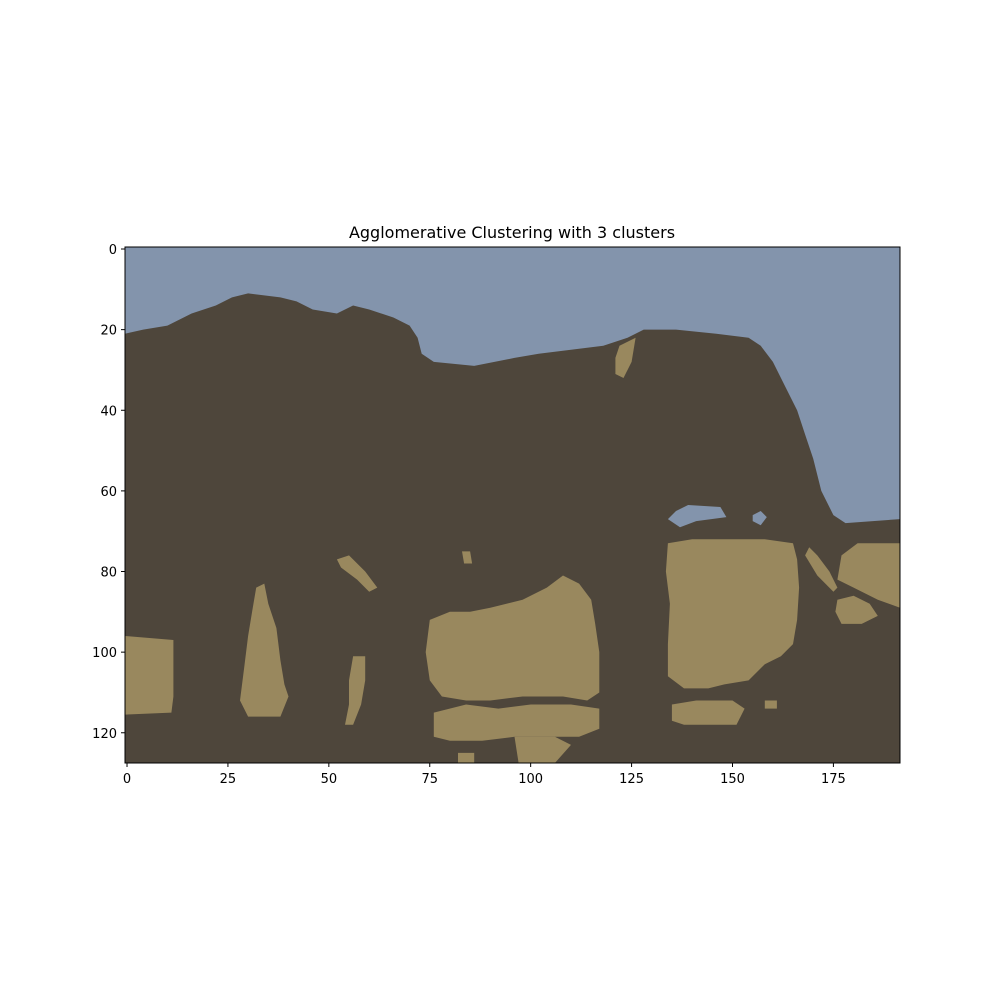  I want to click on x-tick-label: 50, so click(329, 779).